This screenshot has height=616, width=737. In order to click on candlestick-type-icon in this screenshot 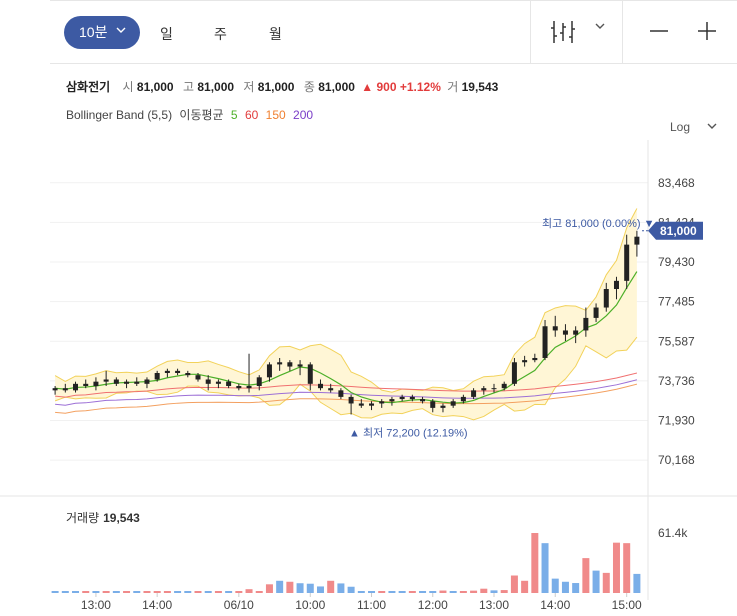, I will do `click(563, 34)`.